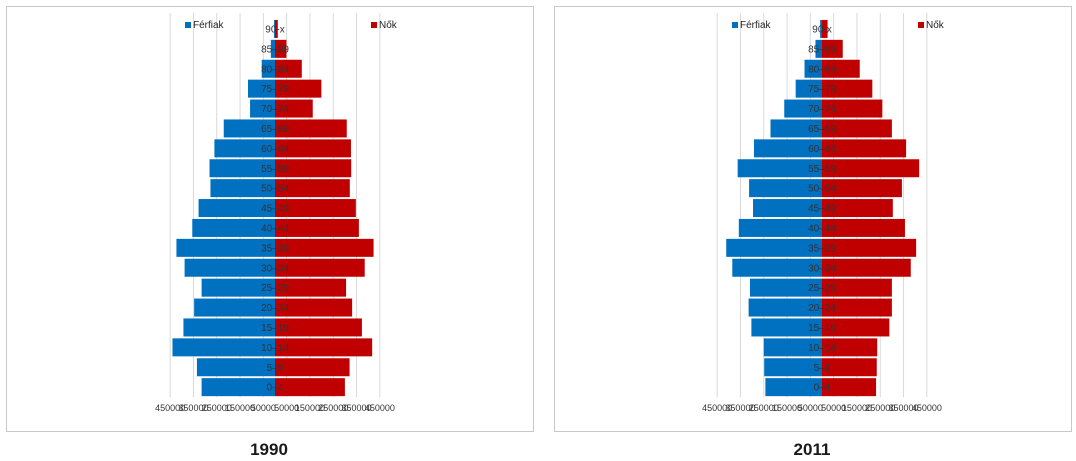 The image size is (1076, 461). Describe the element at coordinates (275, 348) in the screenshot. I see `category-label: 10–14` at that location.